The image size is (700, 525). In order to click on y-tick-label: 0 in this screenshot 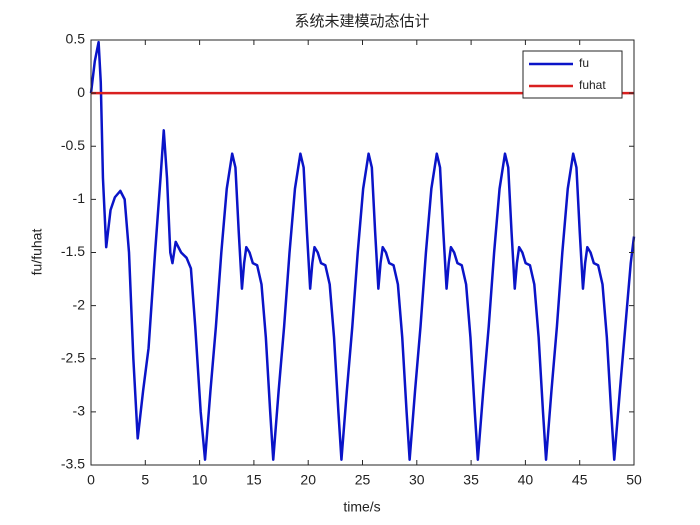, I will do `click(81, 92)`.